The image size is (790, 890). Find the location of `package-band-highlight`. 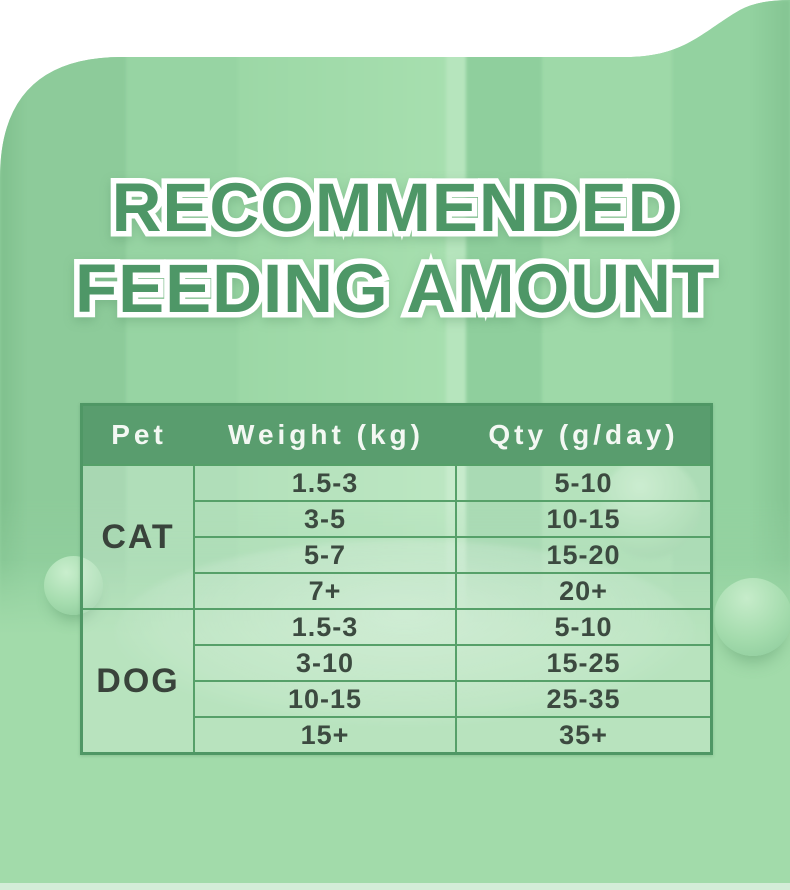

package-band-highlight is located at coordinates (457, 330).